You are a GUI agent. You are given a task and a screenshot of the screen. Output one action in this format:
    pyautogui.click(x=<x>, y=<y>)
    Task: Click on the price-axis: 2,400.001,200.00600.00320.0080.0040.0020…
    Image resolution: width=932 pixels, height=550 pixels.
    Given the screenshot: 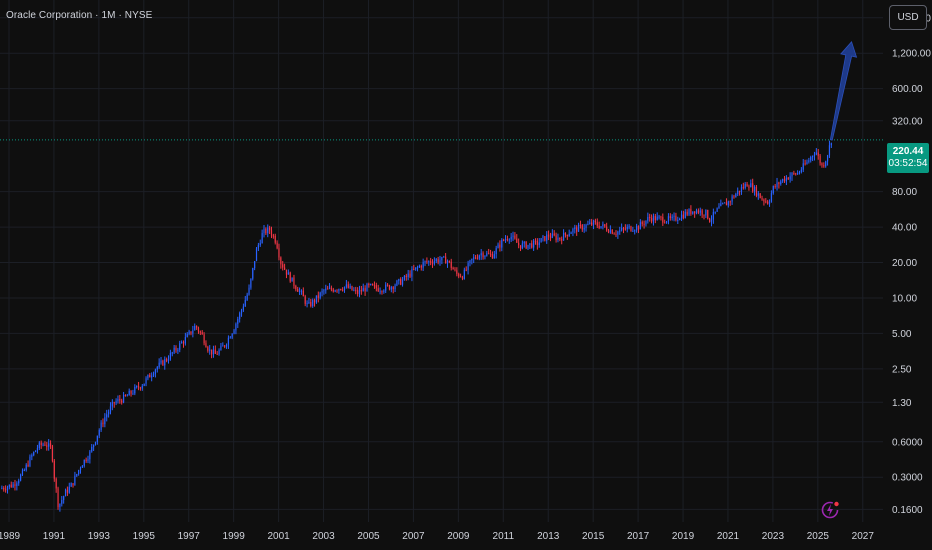 What is the action you would take?
    pyautogui.click(x=907, y=275)
    